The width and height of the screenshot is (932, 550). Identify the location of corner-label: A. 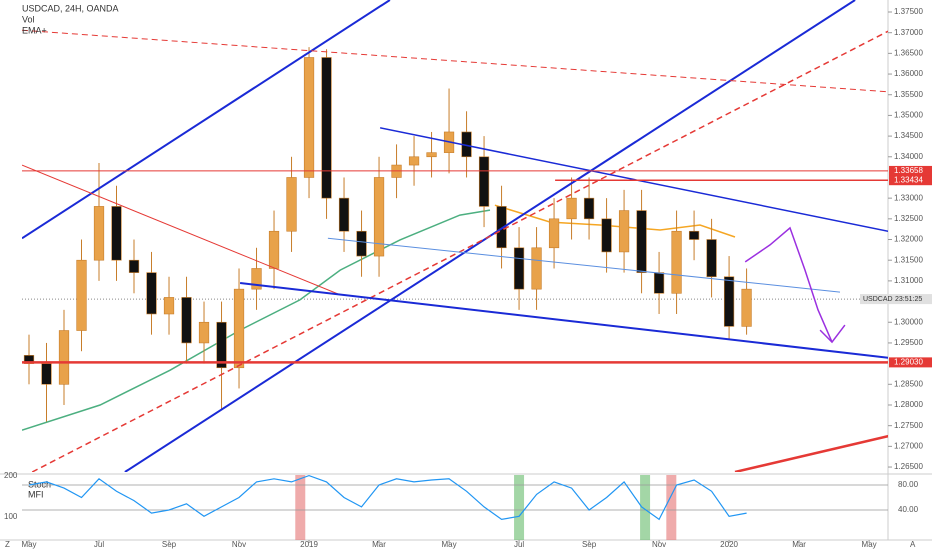
(913, 544).